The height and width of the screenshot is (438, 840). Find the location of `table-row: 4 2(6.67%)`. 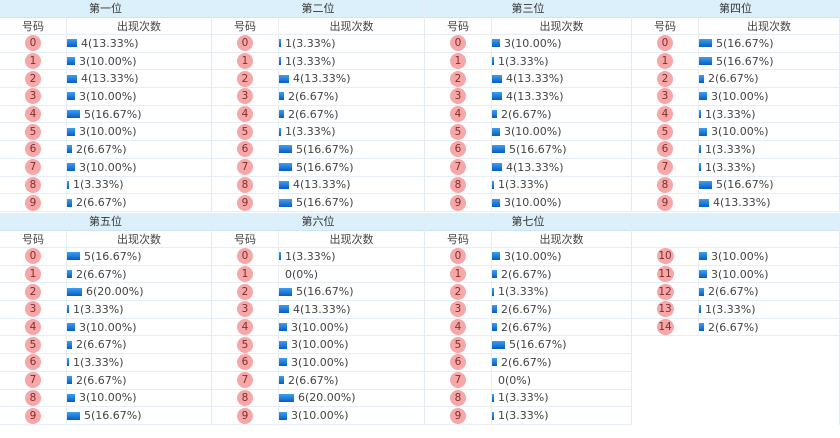

table-row: 4 2(6.67%) is located at coordinates (318, 114).